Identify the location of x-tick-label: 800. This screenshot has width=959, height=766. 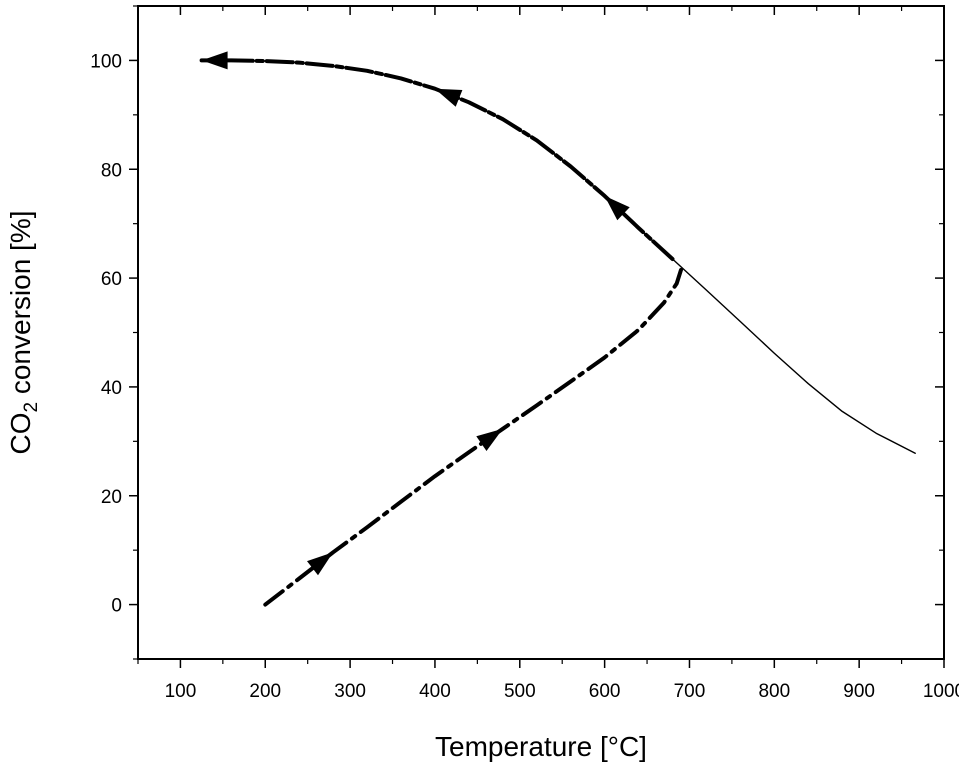
(774, 691).